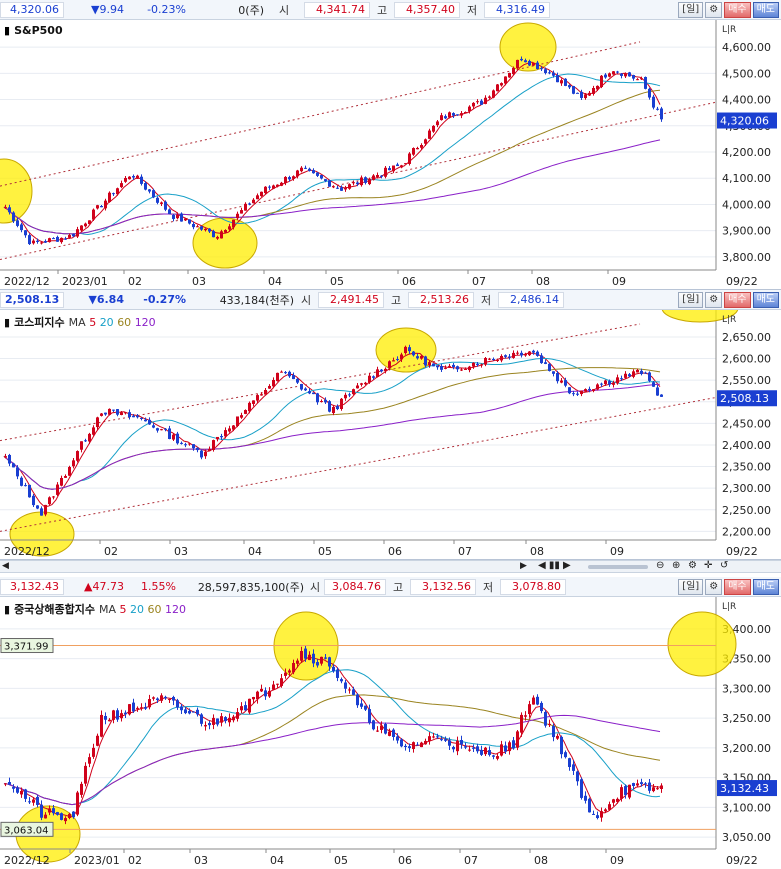  What do you see at coordinates (746, 659) in the screenshot?
I see `y-tick-label: 3,350.00` at bounding box center [746, 659].